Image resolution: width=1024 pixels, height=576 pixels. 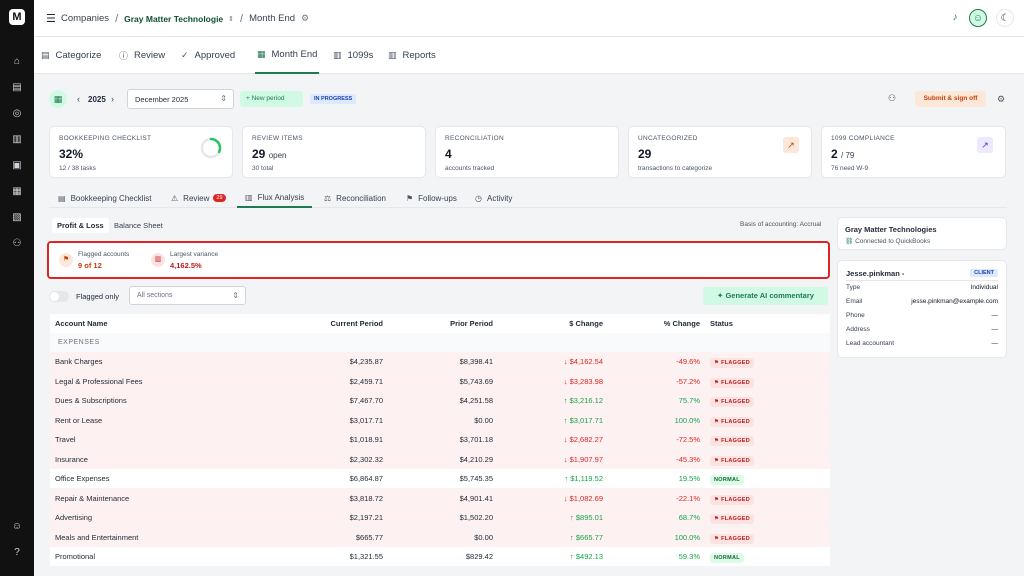 What do you see at coordinates (366, 498) in the screenshot?
I see `current-period: $3,818.72` at bounding box center [366, 498].